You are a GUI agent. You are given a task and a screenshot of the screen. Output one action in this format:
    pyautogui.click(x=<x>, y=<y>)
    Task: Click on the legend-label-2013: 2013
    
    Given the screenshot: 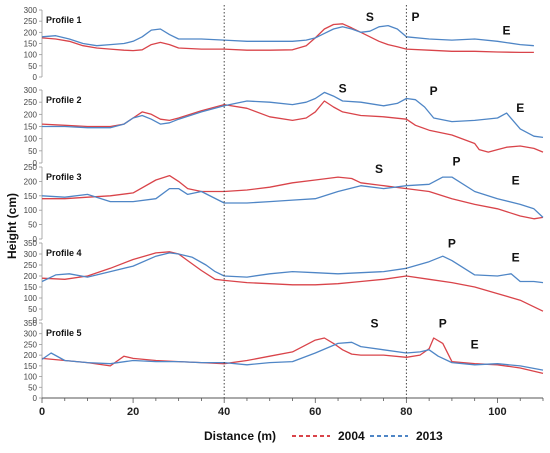 What is the action you would take?
    pyautogui.click(x=429, y=436)
    